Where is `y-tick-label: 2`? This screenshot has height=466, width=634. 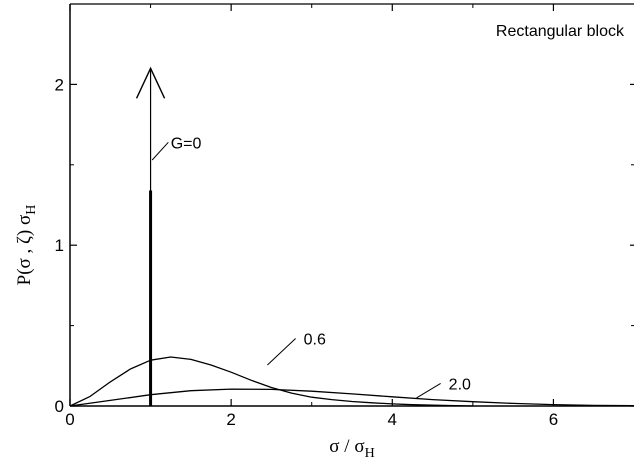 y-tick-label: 2 is located at coordinates (59, 84).